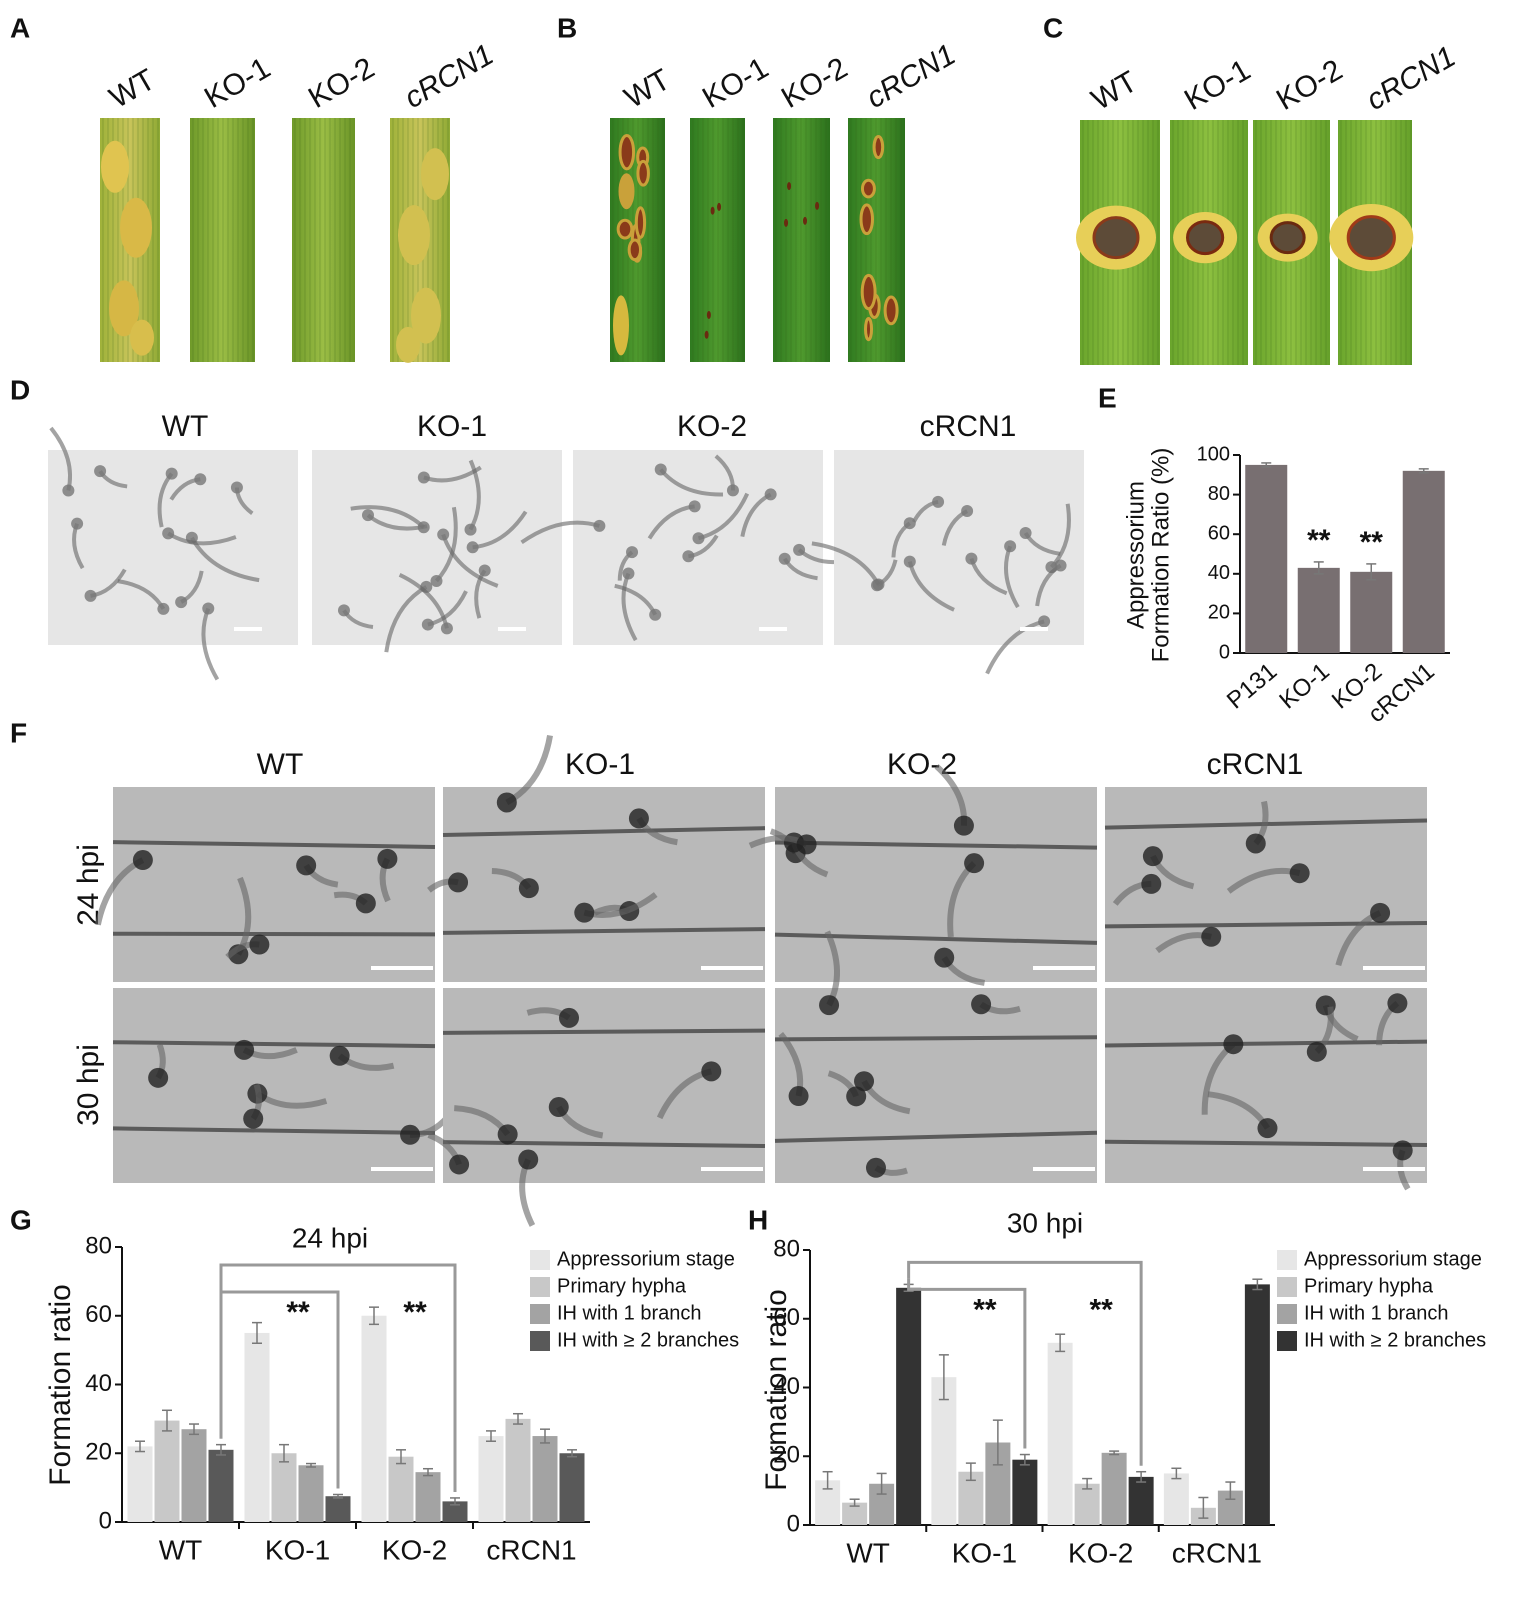 This screenshot has width=1535, height=1610. What do you see at coordinates (237, 83) in the screenshot?
I see `lane-label: KO-1` at bounding box center [237, 83].